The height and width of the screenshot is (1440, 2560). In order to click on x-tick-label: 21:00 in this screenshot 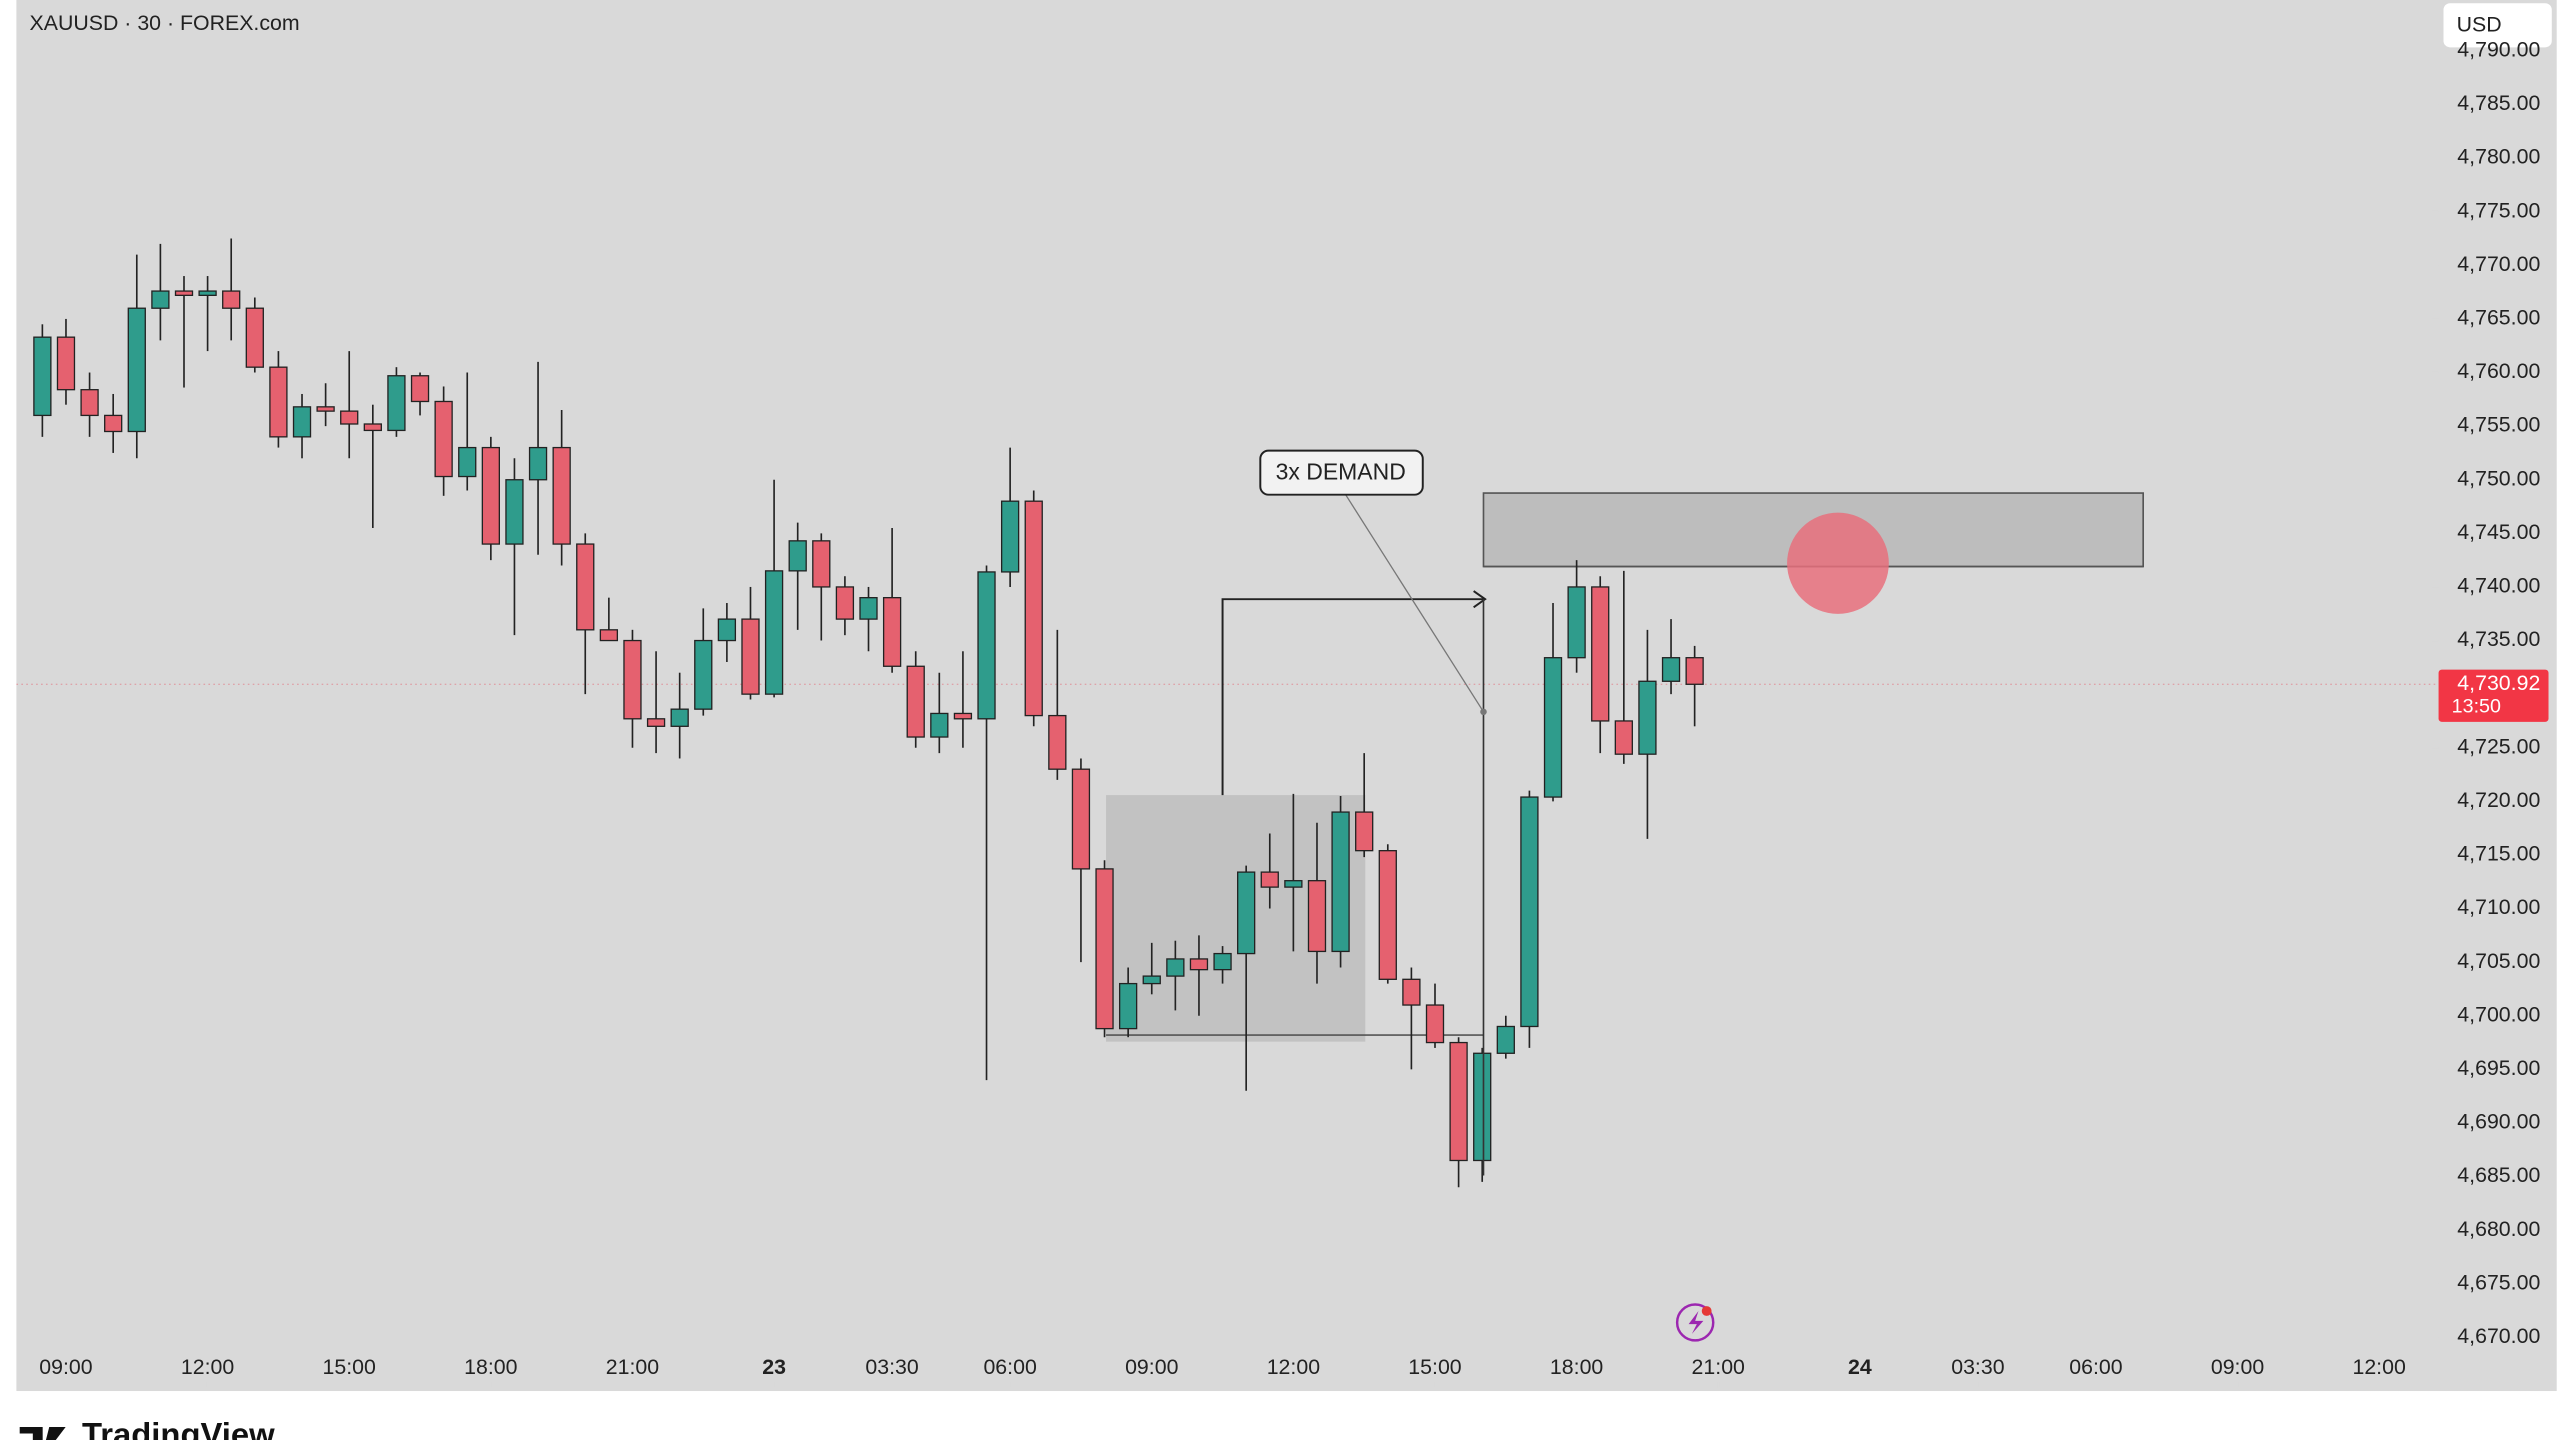, I will do `click(1718, 1367)`.